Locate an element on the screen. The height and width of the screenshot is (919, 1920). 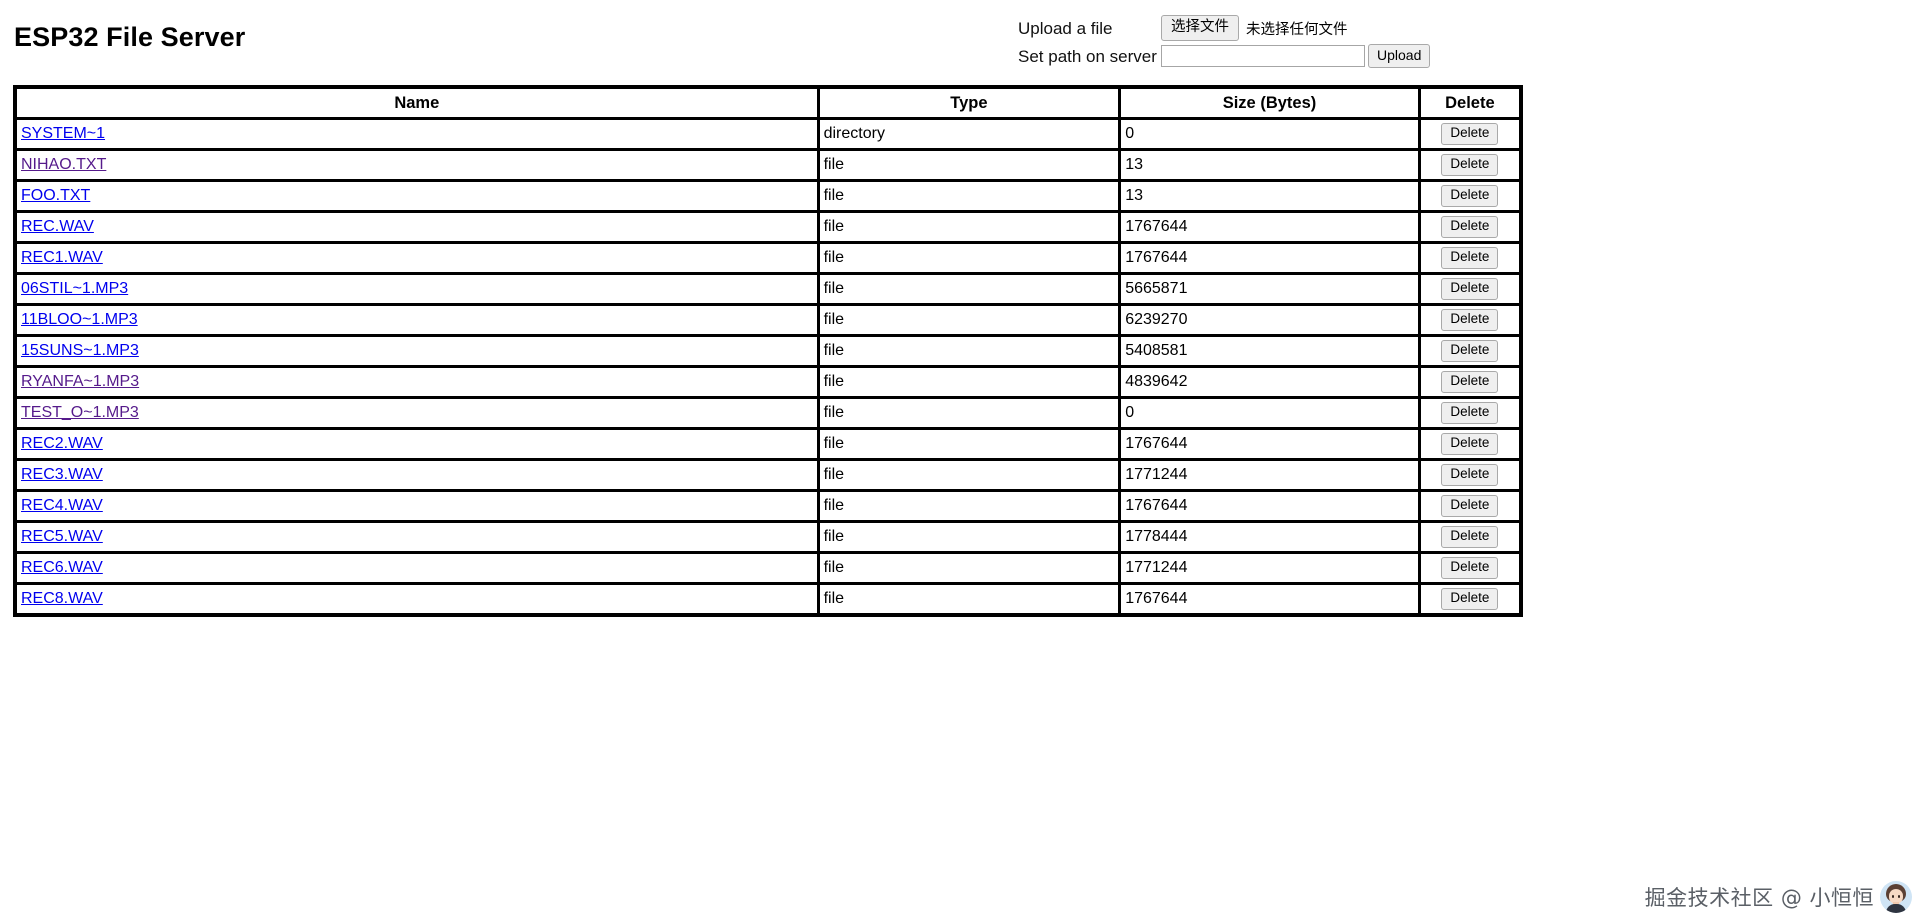
server-path-input is located at coordinates (1263, 56).